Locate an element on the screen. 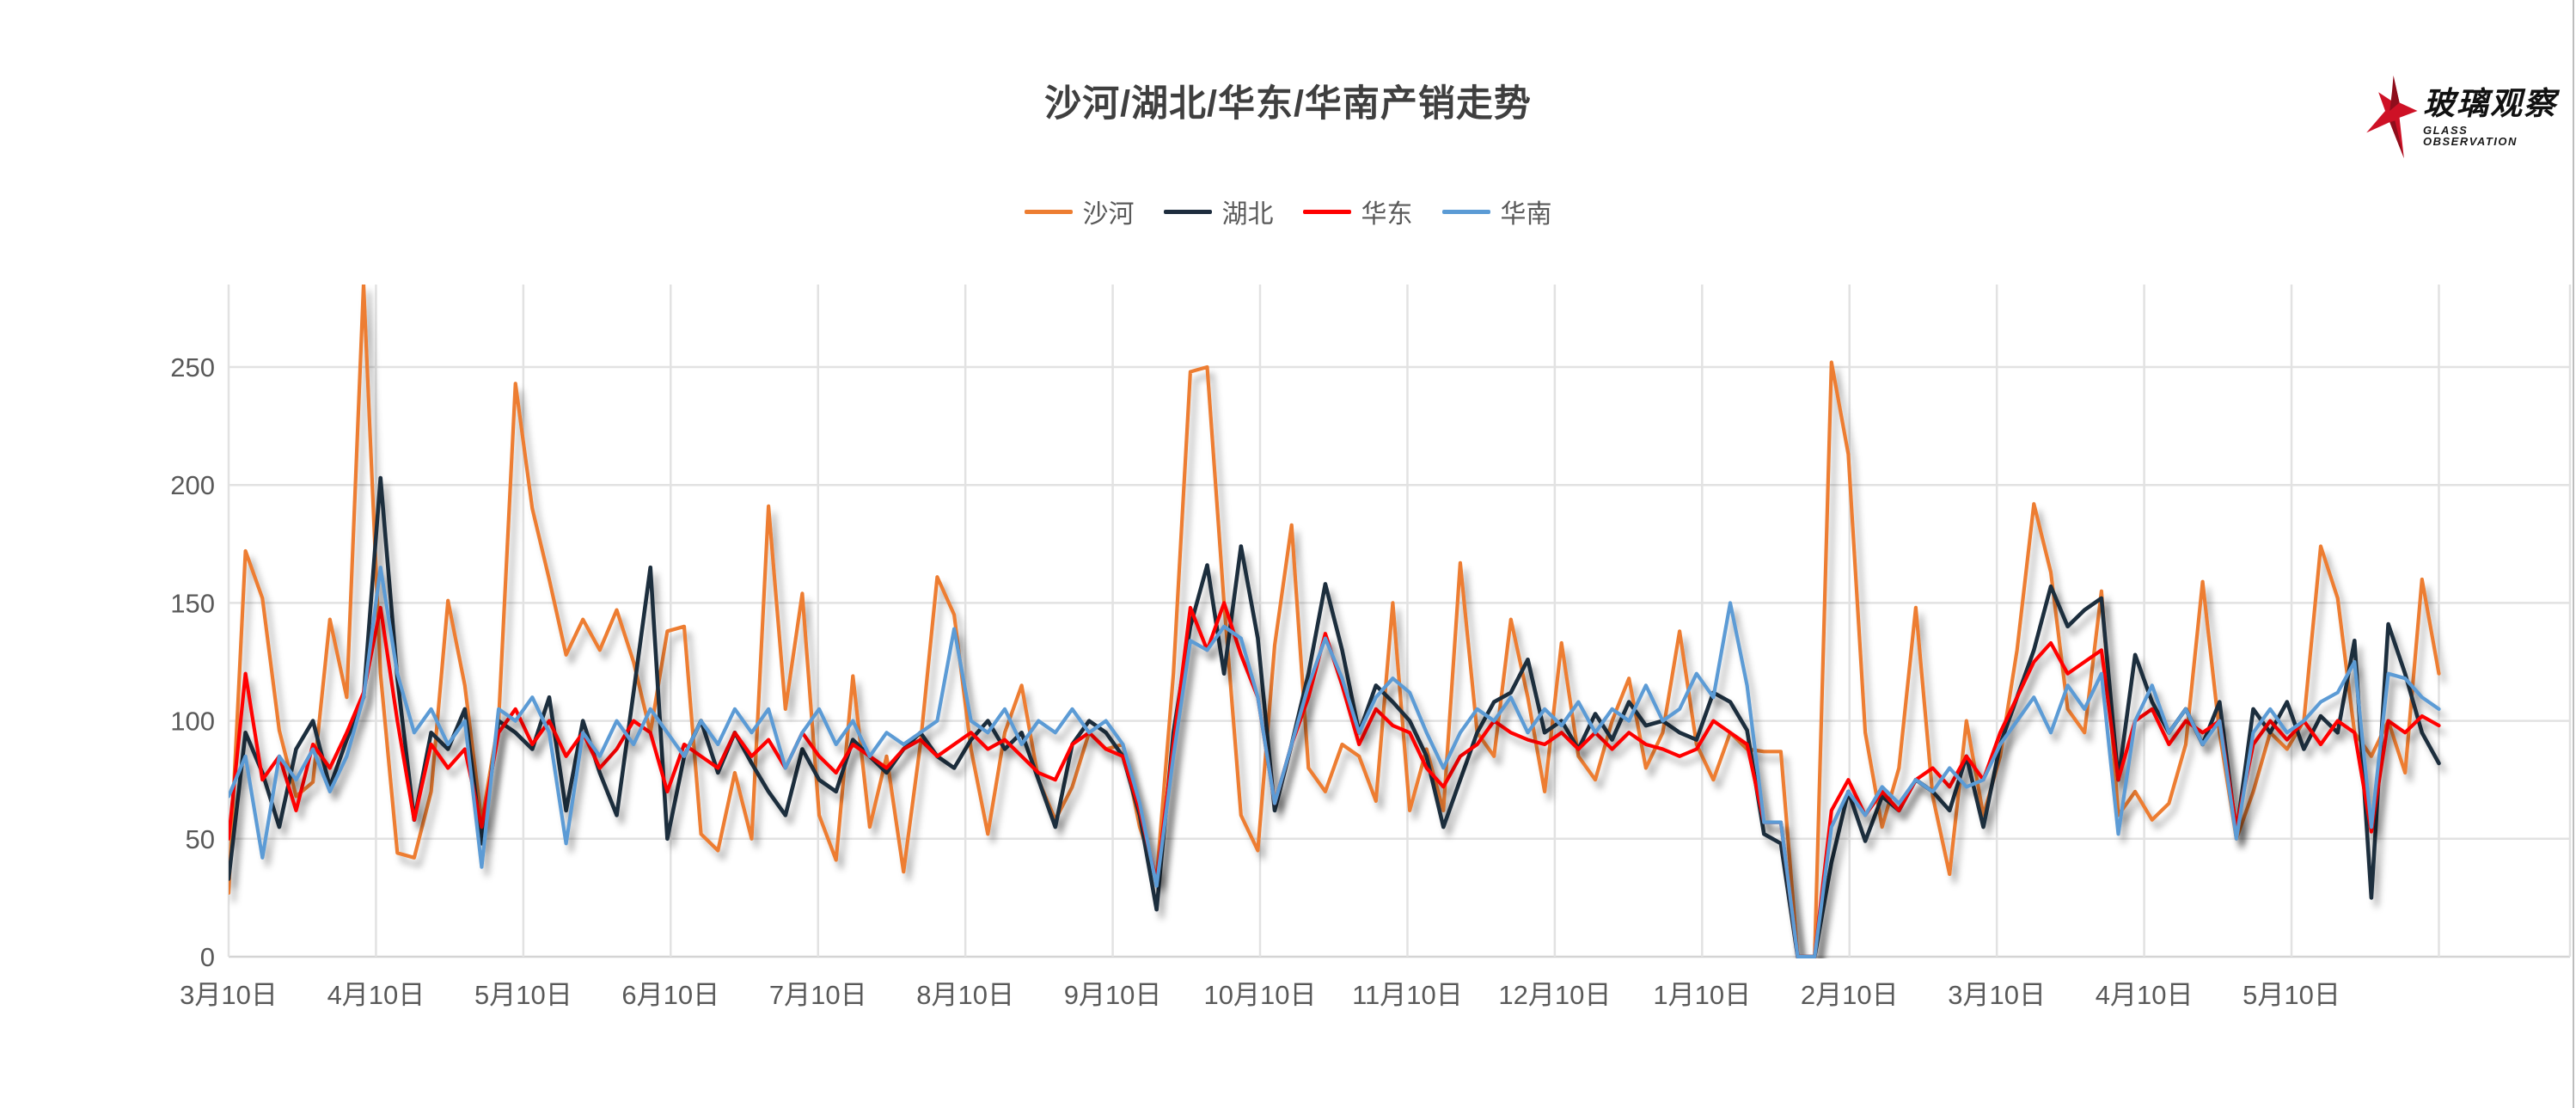 Image resolution: width=2576 pixels, height=1108 pixels. window-edge is located at coordinates (2573, 554).